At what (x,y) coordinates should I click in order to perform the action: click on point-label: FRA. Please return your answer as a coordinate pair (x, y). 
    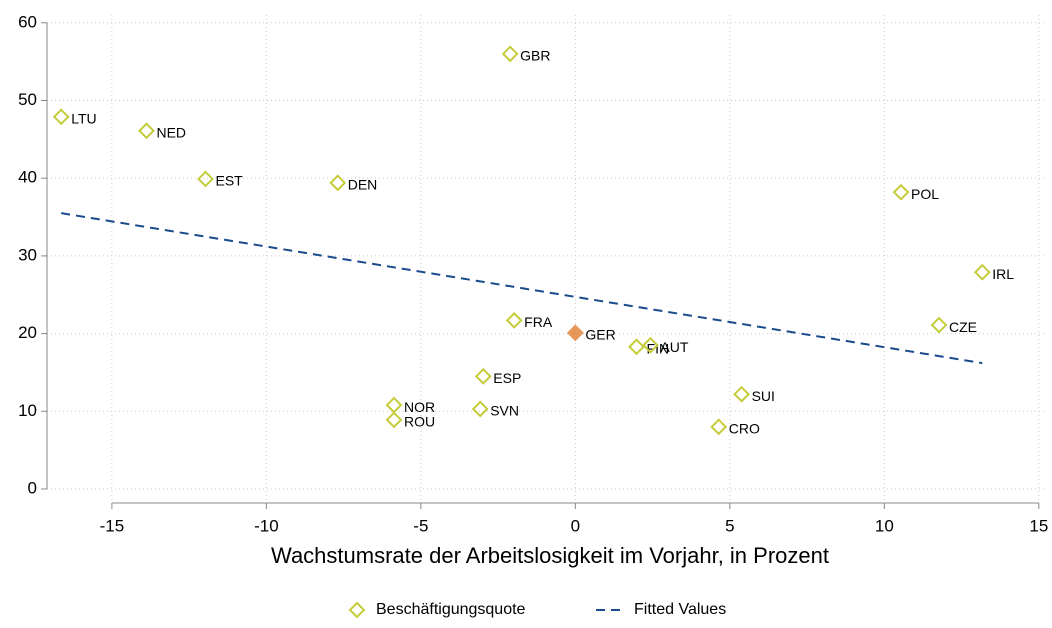
    Looking at the image, I should click on (538, 322).